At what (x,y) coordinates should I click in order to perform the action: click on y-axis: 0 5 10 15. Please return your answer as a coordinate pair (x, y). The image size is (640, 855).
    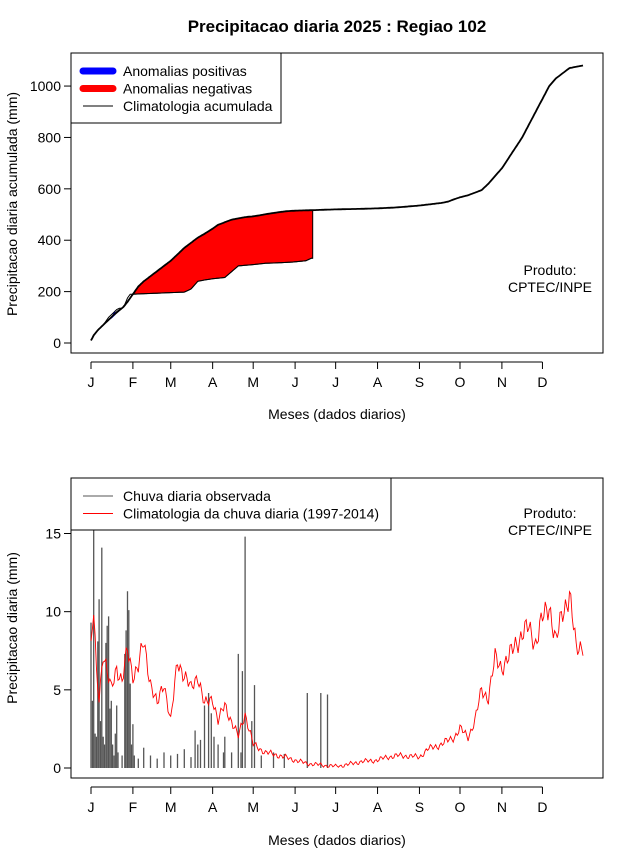
    Looking at the image, I should click on (58, 651).